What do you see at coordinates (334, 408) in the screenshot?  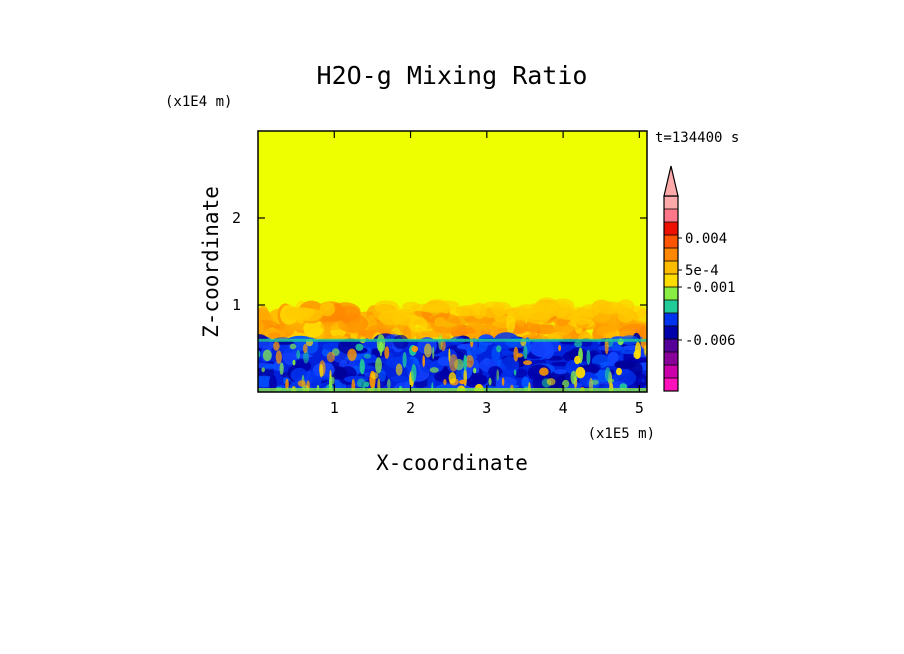 I see `x-tick-label: 1` at bounding box center [334, 408].